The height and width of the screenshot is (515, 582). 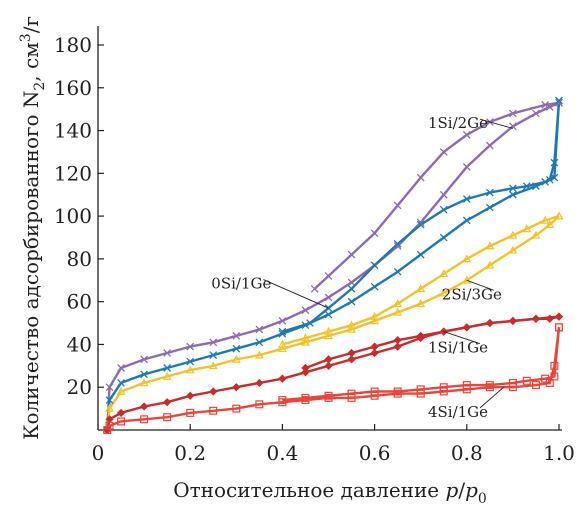 I want to click on series-label-2si-3ge: 2Si/3Ge, so click(x=472, y=294).